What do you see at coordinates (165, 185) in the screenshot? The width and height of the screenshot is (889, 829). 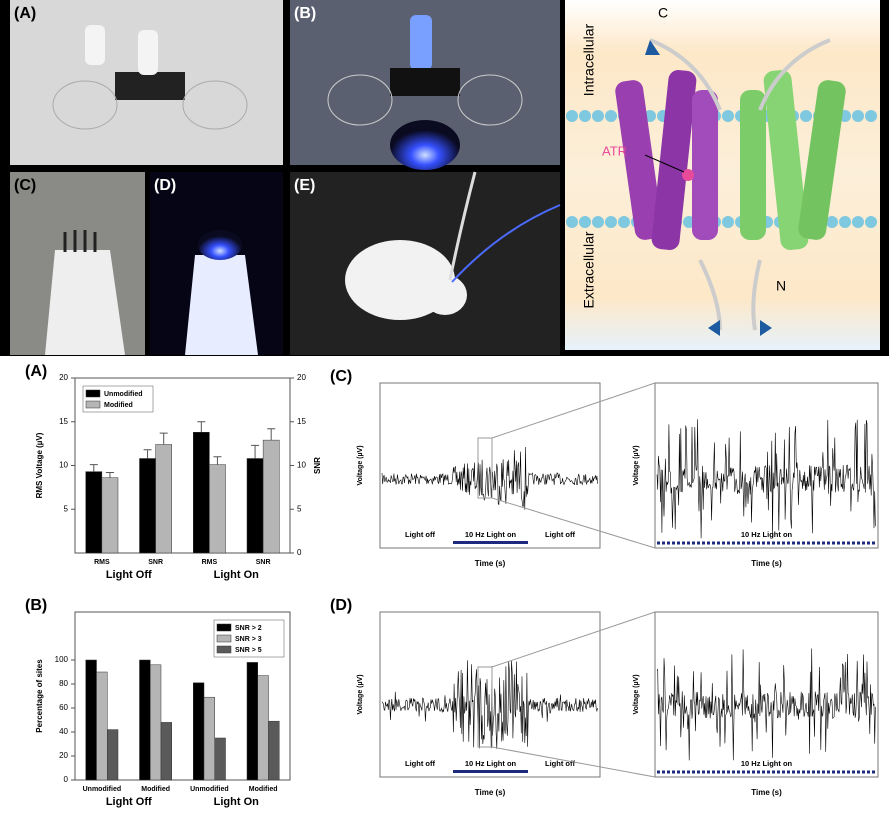 I see `panel-label: (D)` at bounding box center [165, 185].